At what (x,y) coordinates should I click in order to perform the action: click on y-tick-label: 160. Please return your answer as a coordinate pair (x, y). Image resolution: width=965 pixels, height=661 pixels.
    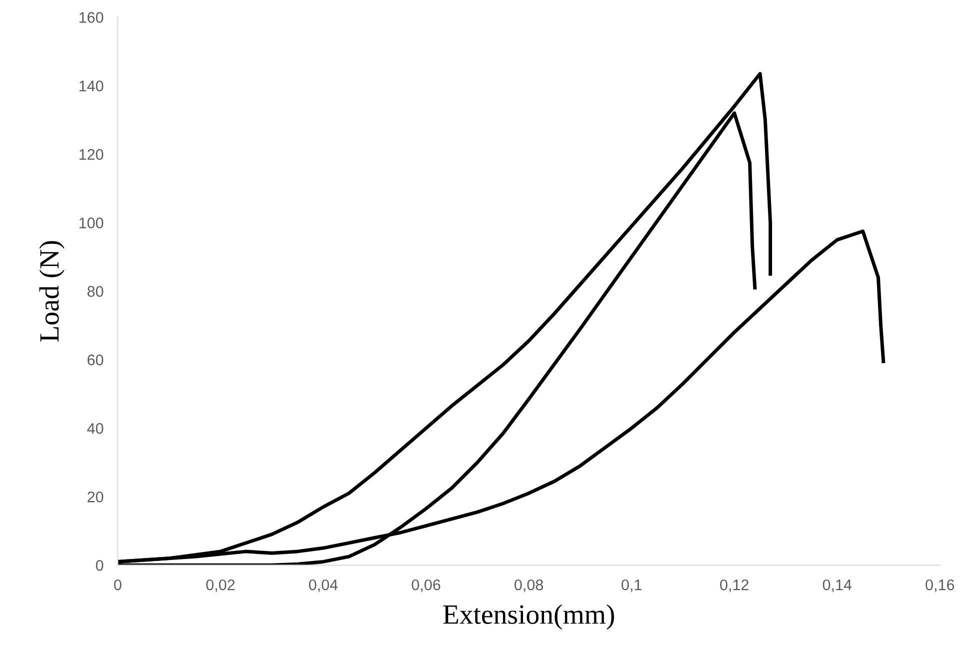
    Looking at the image, I should click on (92, 17).